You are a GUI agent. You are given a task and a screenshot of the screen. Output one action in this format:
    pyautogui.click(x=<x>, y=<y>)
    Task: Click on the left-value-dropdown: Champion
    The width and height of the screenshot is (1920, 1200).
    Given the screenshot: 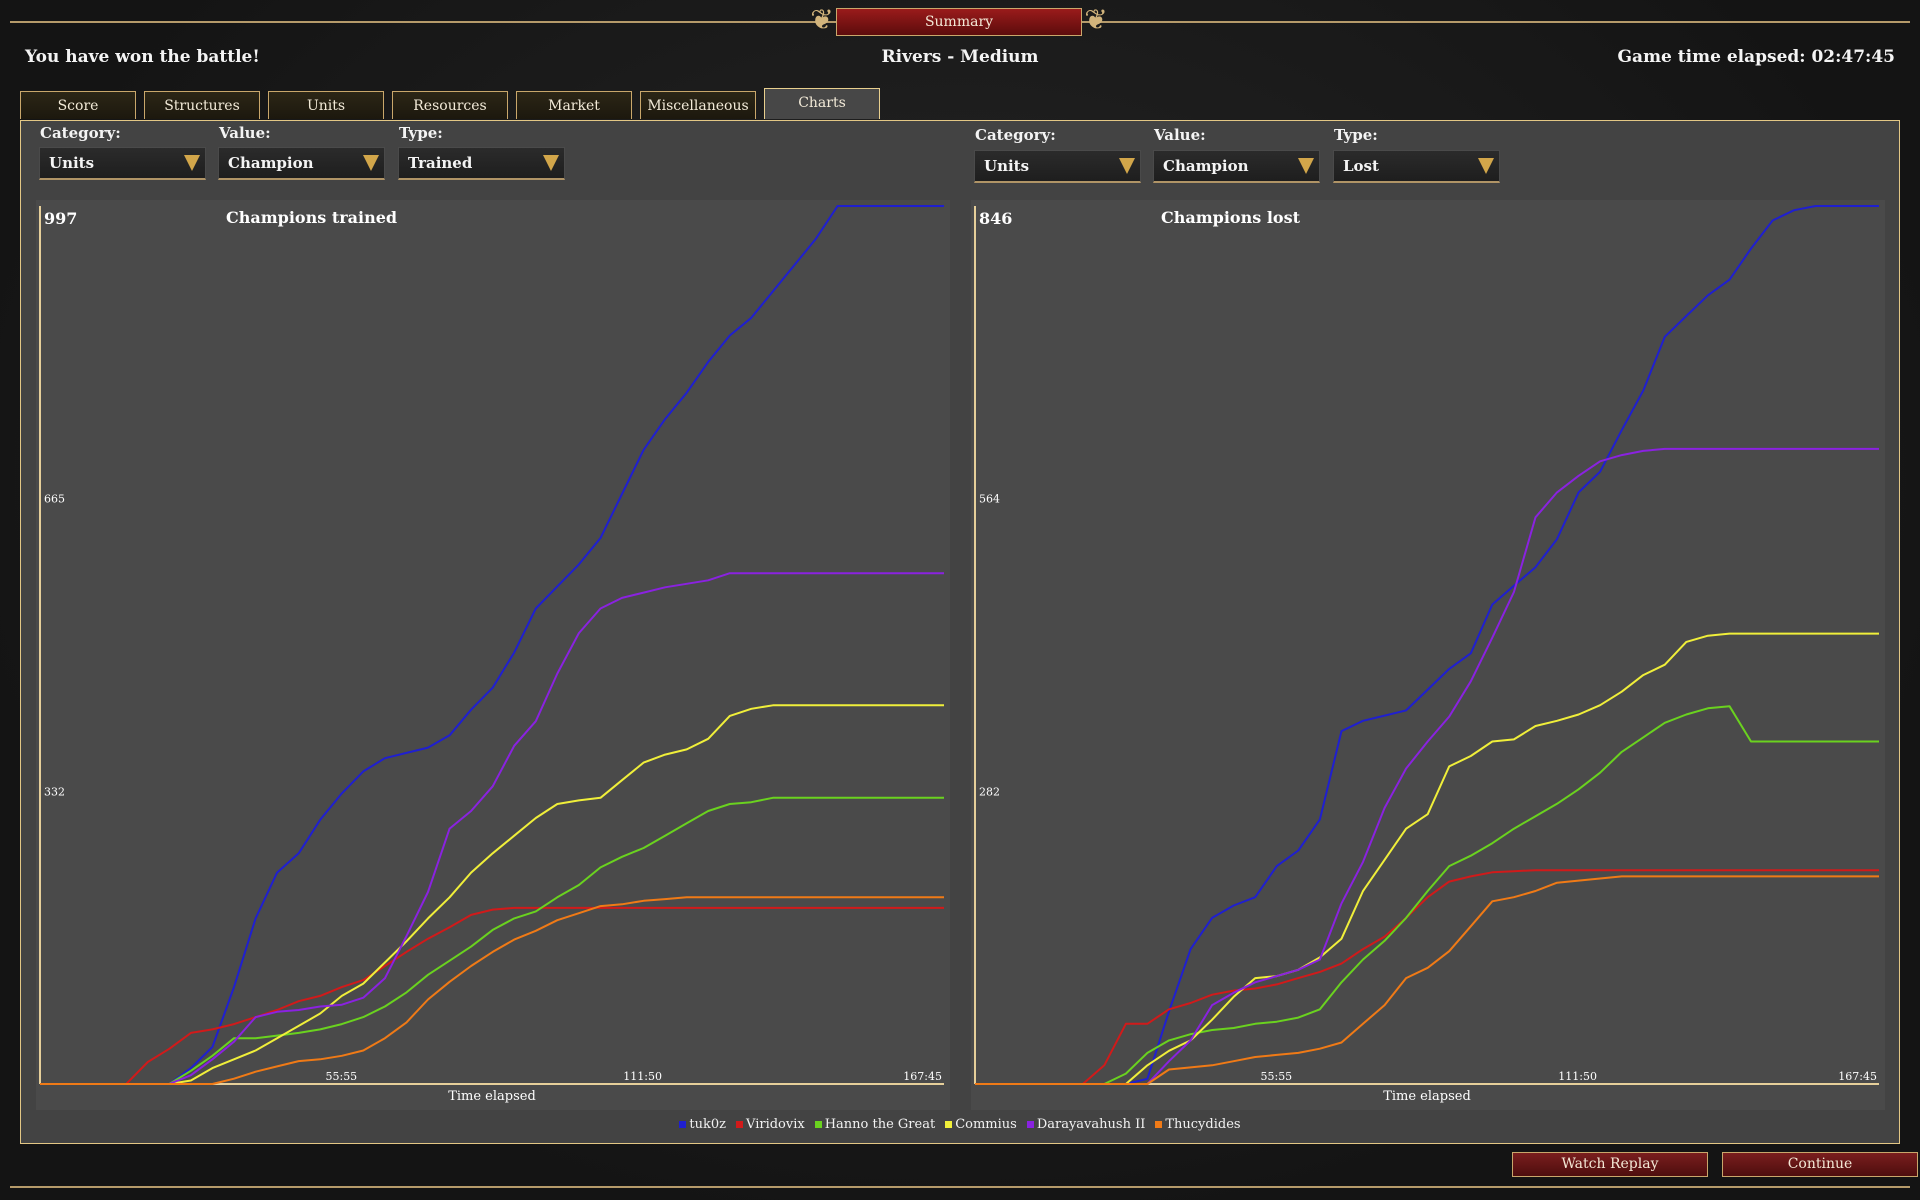 What is the action you would take?
    pyautogui.click(x=301, y=163)
    